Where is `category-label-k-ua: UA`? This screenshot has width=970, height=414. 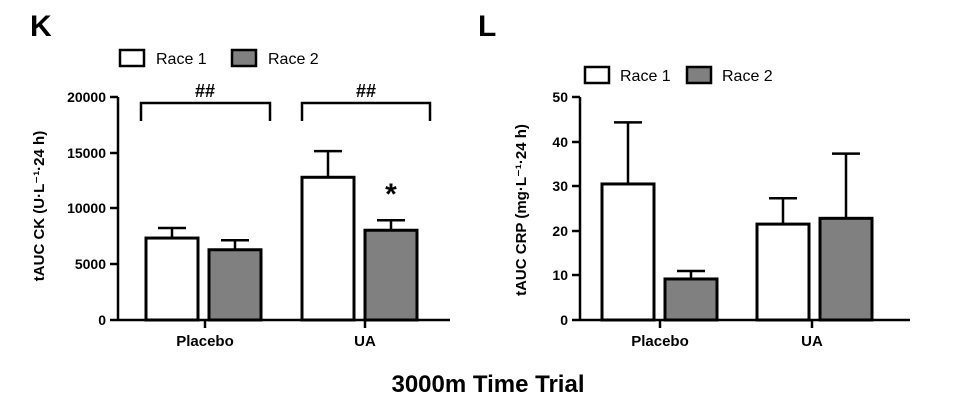
category-label-k-ua: UA is located at coordinates (365, 341).